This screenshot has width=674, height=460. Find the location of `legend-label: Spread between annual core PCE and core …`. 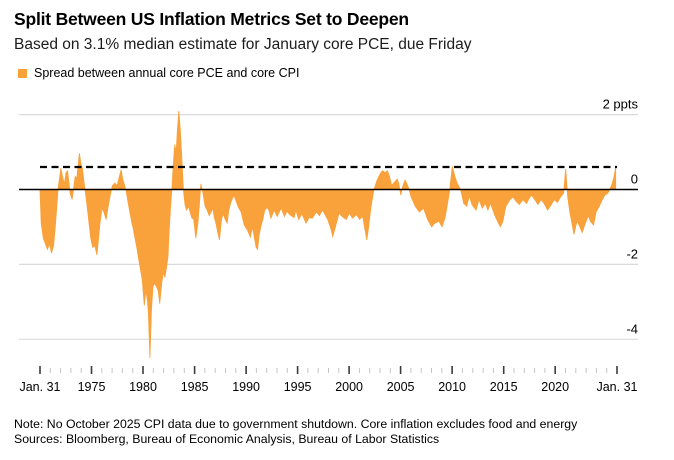

legend-label: Spread between annual core PCE and core … is located at coordinates (167, 73).